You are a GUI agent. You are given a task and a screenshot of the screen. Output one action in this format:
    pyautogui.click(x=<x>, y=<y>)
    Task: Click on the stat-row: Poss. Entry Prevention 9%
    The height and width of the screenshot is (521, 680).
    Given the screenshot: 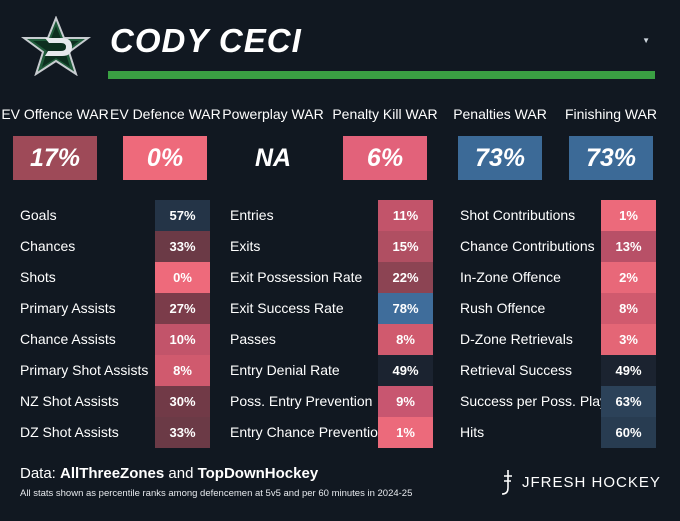 What is the action you would take?
    pyautogui.click(x=332, y=401)
    